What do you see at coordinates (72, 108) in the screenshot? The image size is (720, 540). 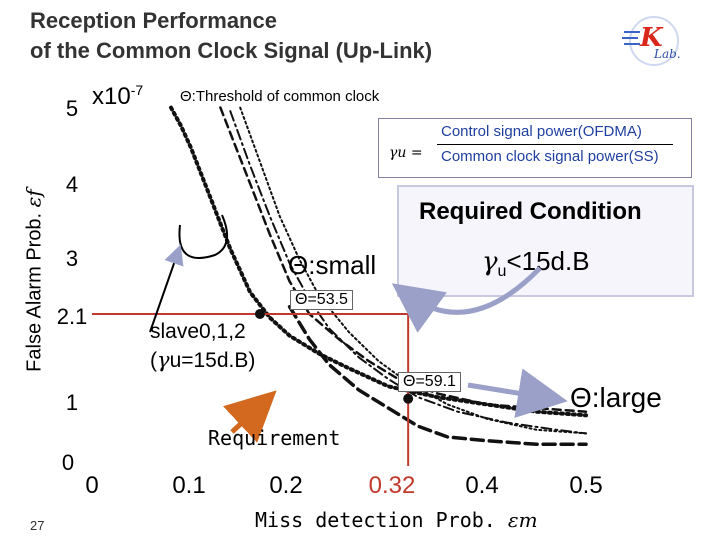 I see `y-tick-5: 5` at bounding box center [72, 108].